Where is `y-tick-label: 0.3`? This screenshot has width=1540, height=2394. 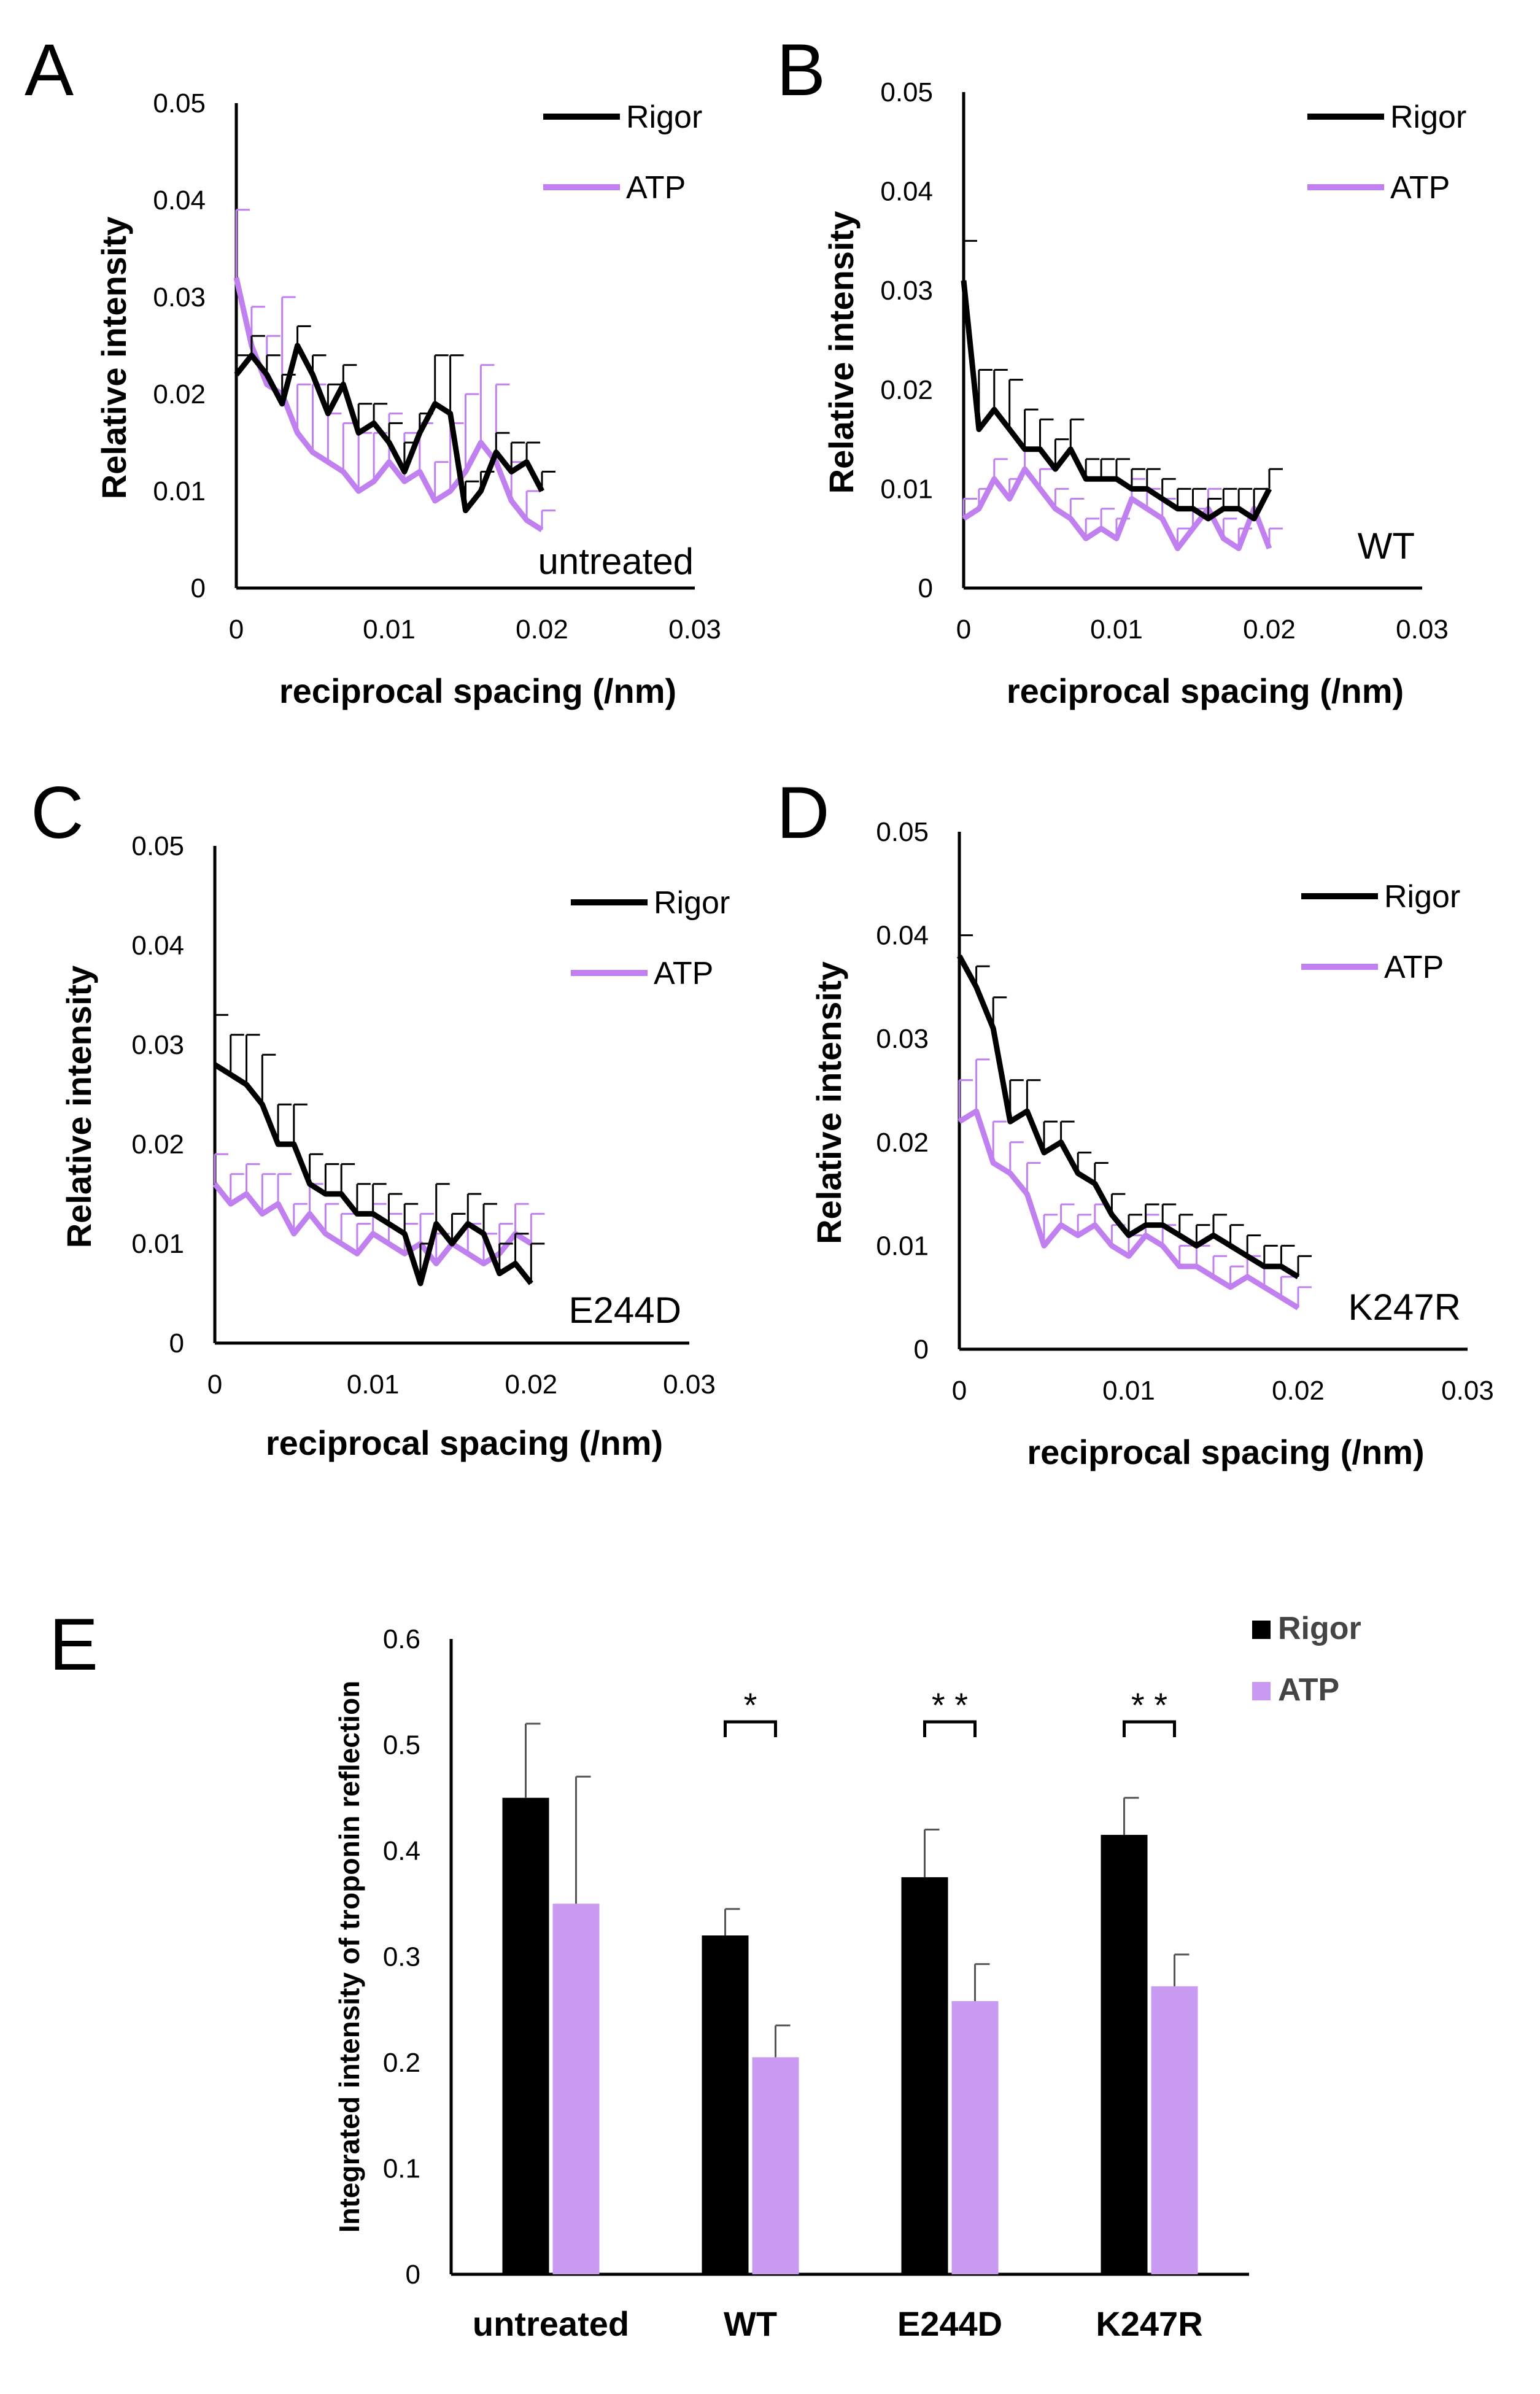
y-tick-label: 0.3 is located at coordinates (402, 1957).